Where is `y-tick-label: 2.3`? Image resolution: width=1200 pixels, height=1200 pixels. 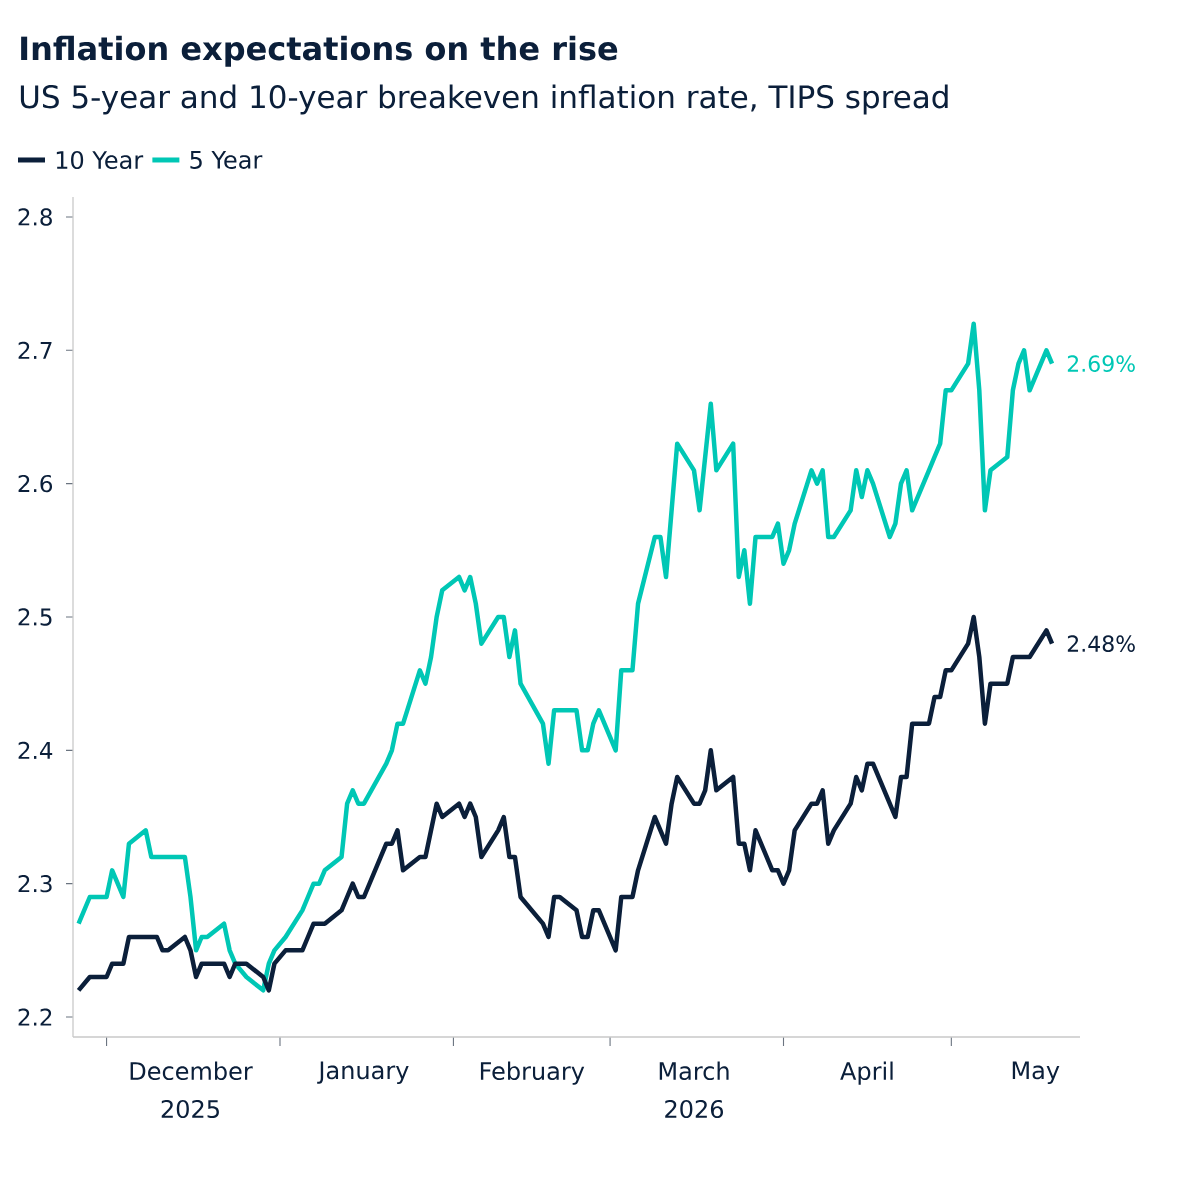
y-tick-label: 2.3 is located at coordinates (35, 883).